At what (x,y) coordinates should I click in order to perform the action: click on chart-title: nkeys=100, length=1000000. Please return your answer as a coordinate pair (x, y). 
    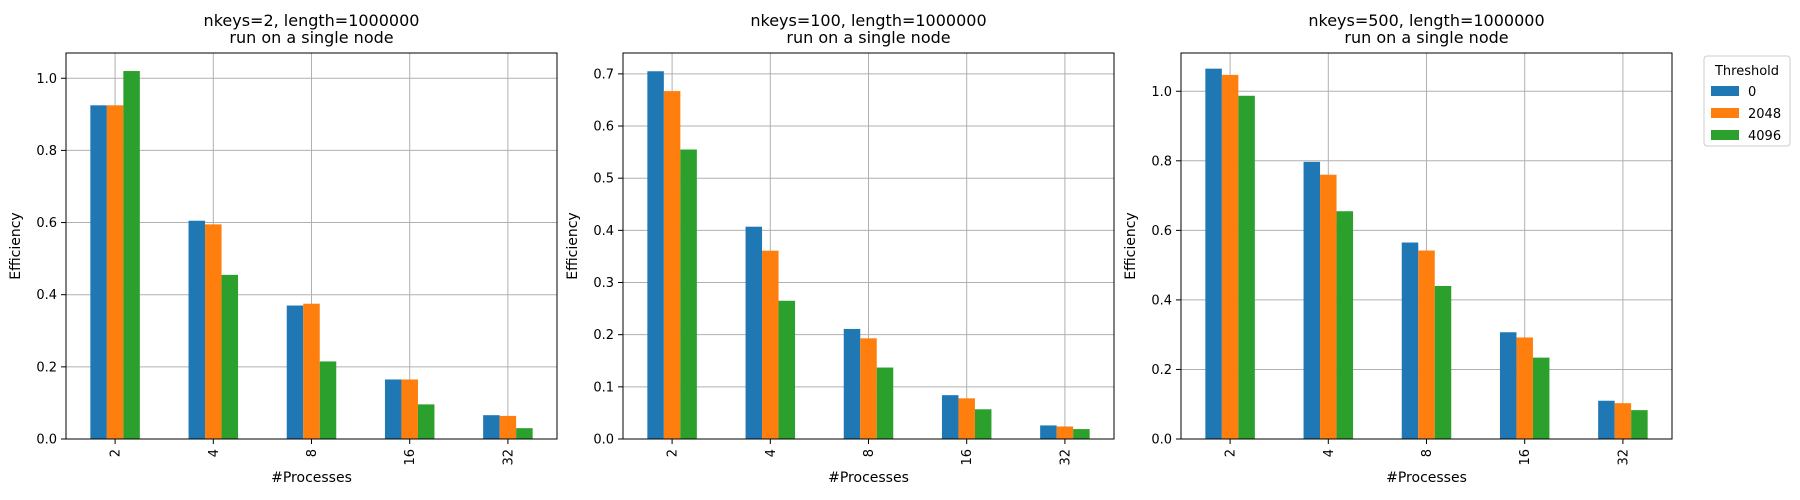
    Looking at the image, I should click on (868, 20).